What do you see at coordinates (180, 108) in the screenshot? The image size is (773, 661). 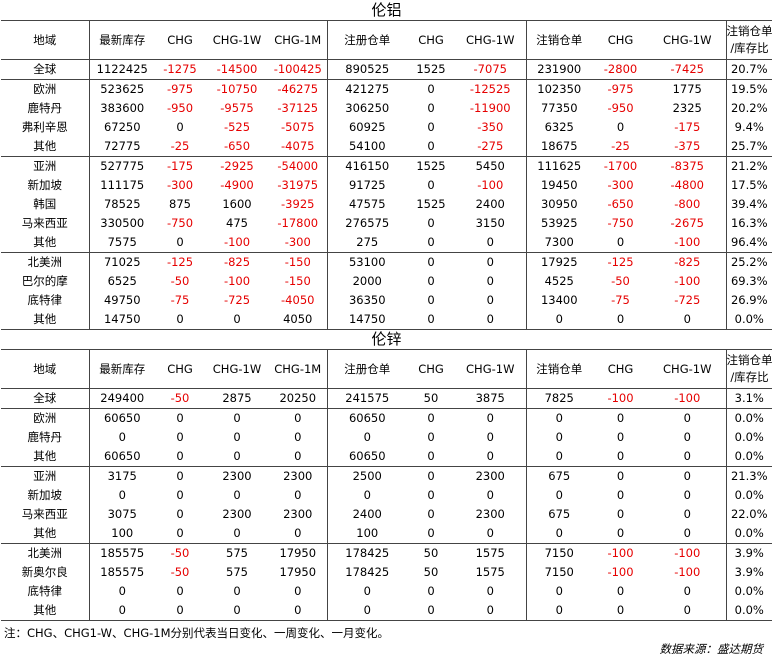 I see `cell-value: -950` at bounding box center [180, 108].